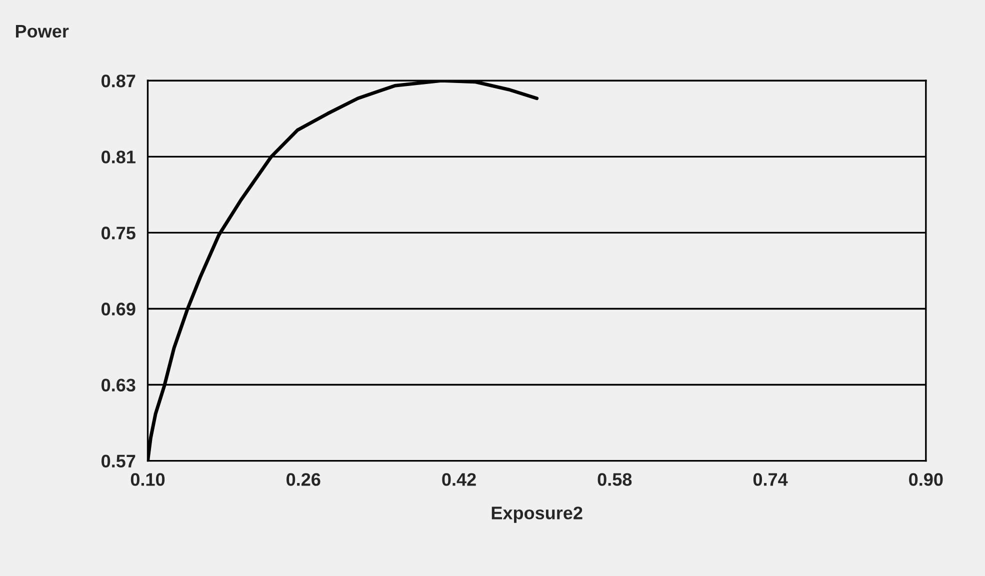 This screenshot has height=576, width=985. I want to click on y-tick-label: 0.63, so click(119, 385).